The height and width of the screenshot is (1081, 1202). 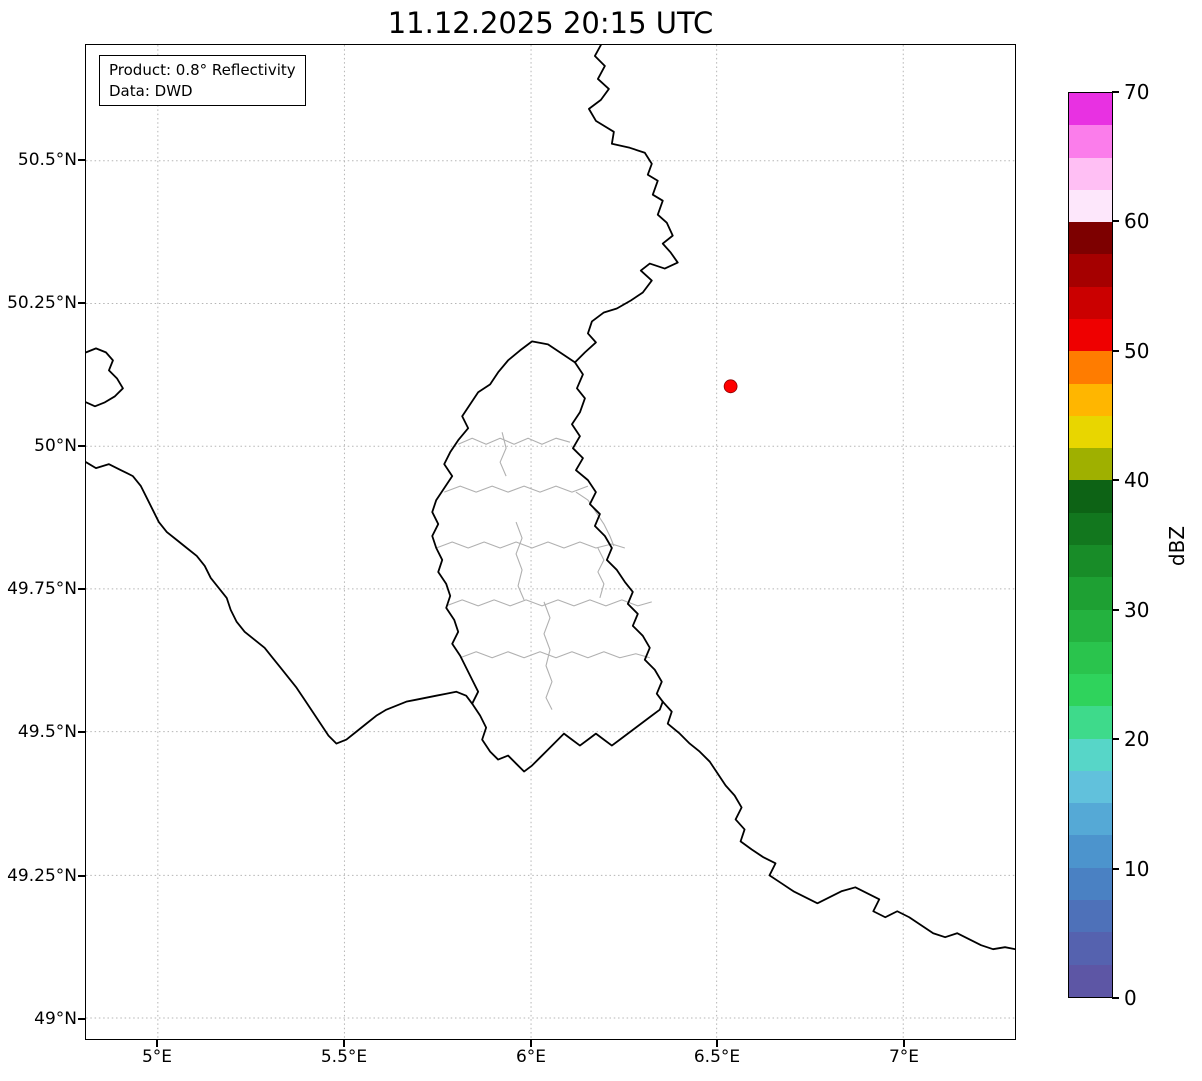 What do you see at coordinates (838, 825) in the screenshot?
I see `border-france-germany` at bounding box center [838, 825].